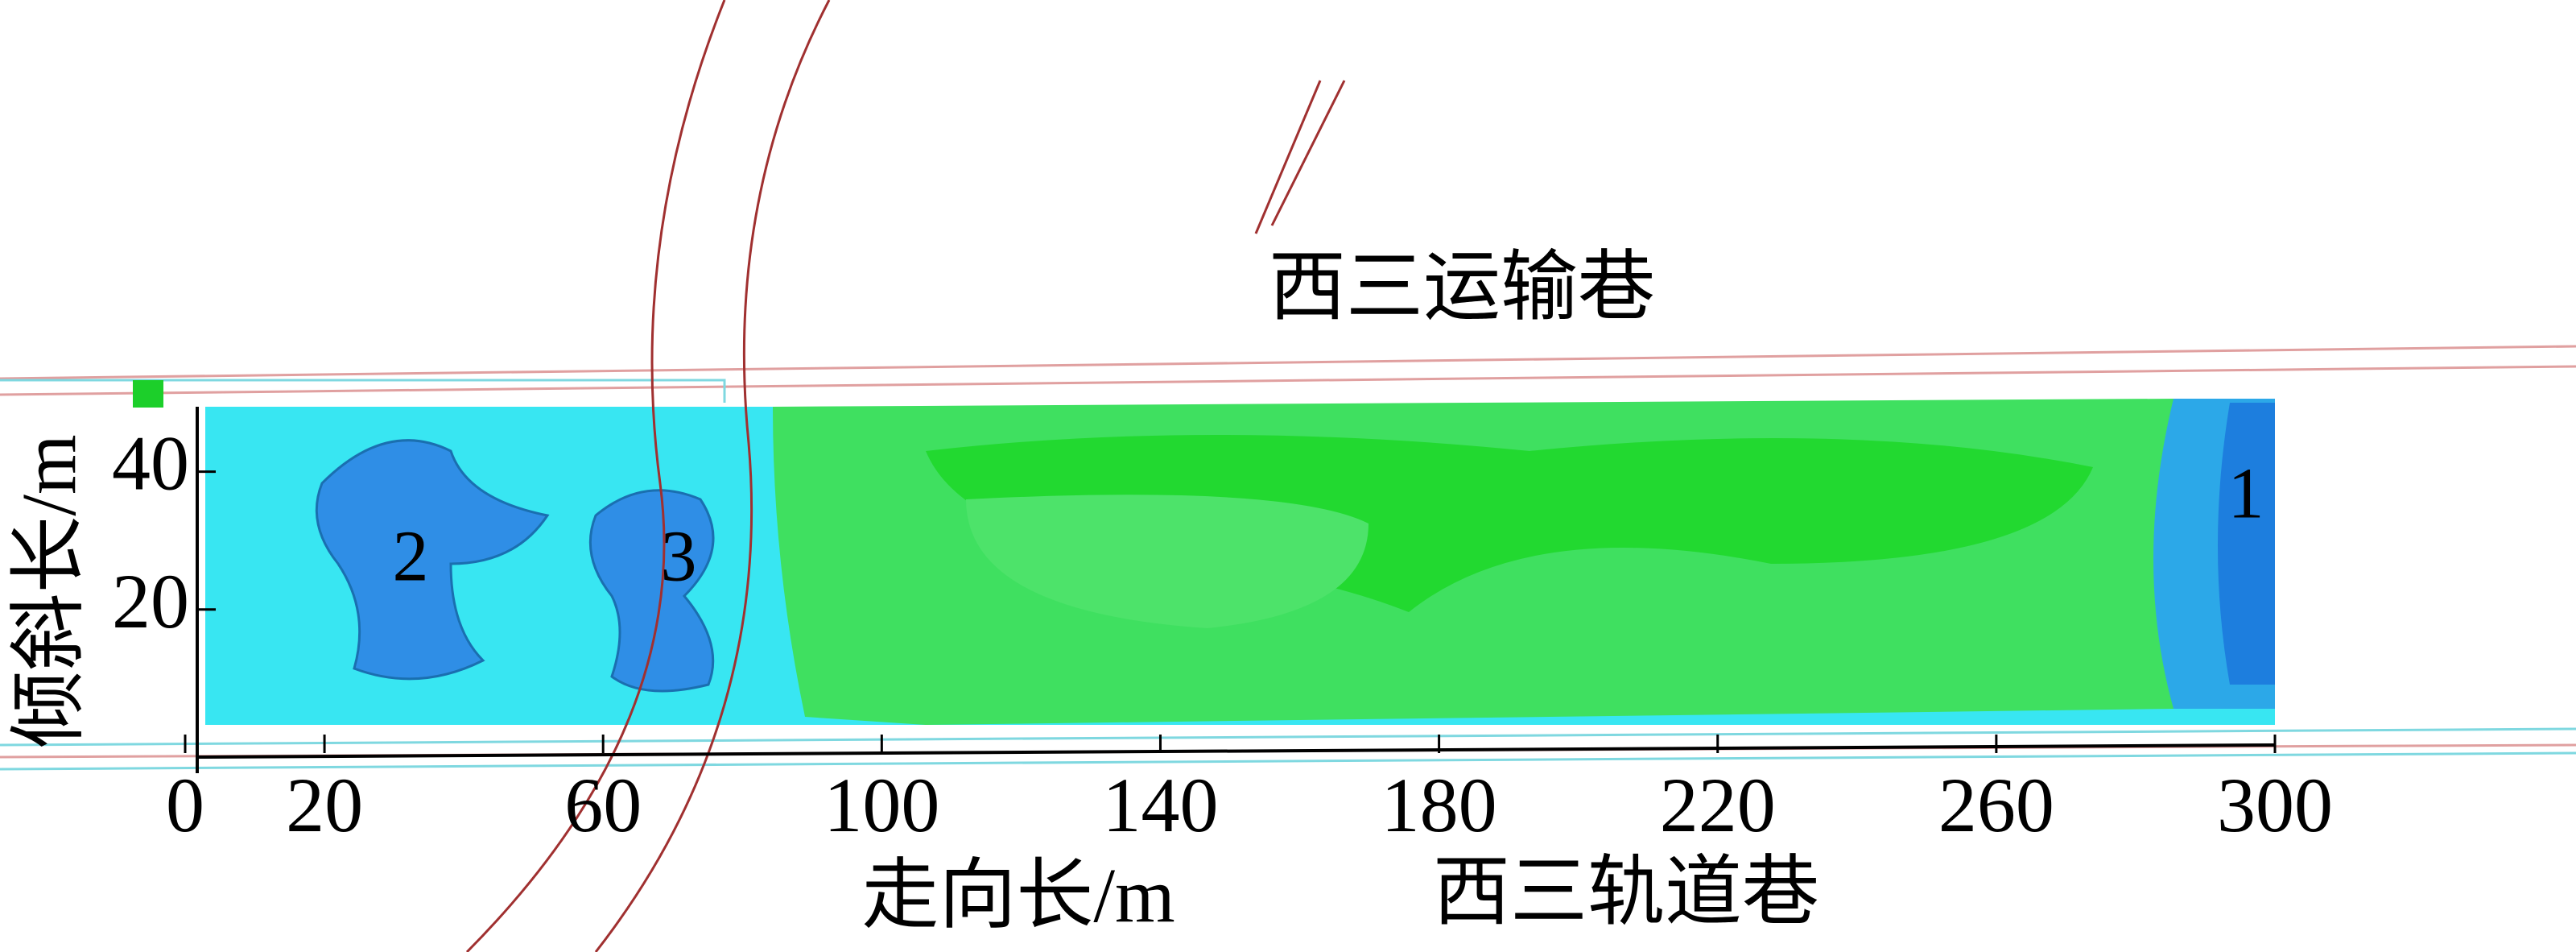 Image resolution: width=2576 pixels, height=952 pixels. I want to click on x-tick-label: 220, so click(1718, 805).